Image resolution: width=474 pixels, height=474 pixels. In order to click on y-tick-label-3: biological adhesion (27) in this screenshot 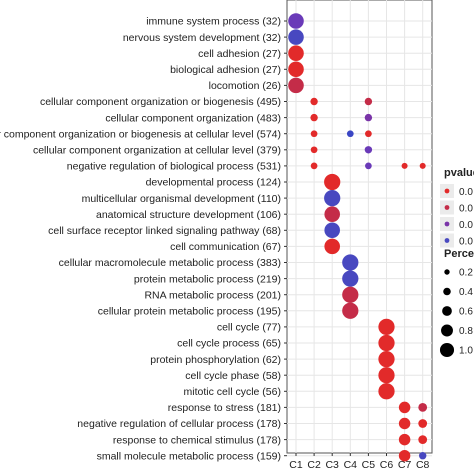, I will do `click(225, 70)`.